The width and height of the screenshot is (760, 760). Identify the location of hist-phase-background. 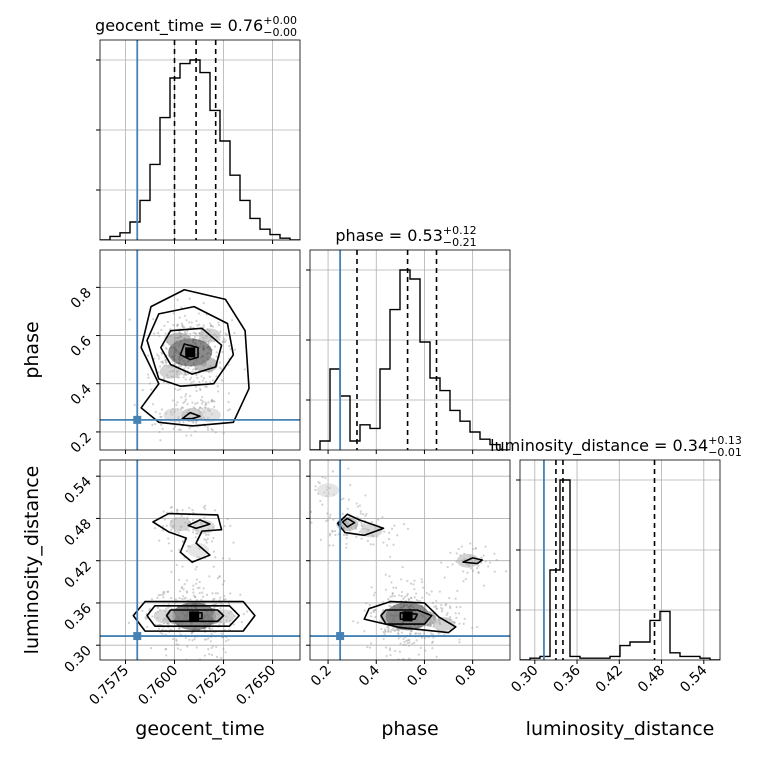
(410, 350).